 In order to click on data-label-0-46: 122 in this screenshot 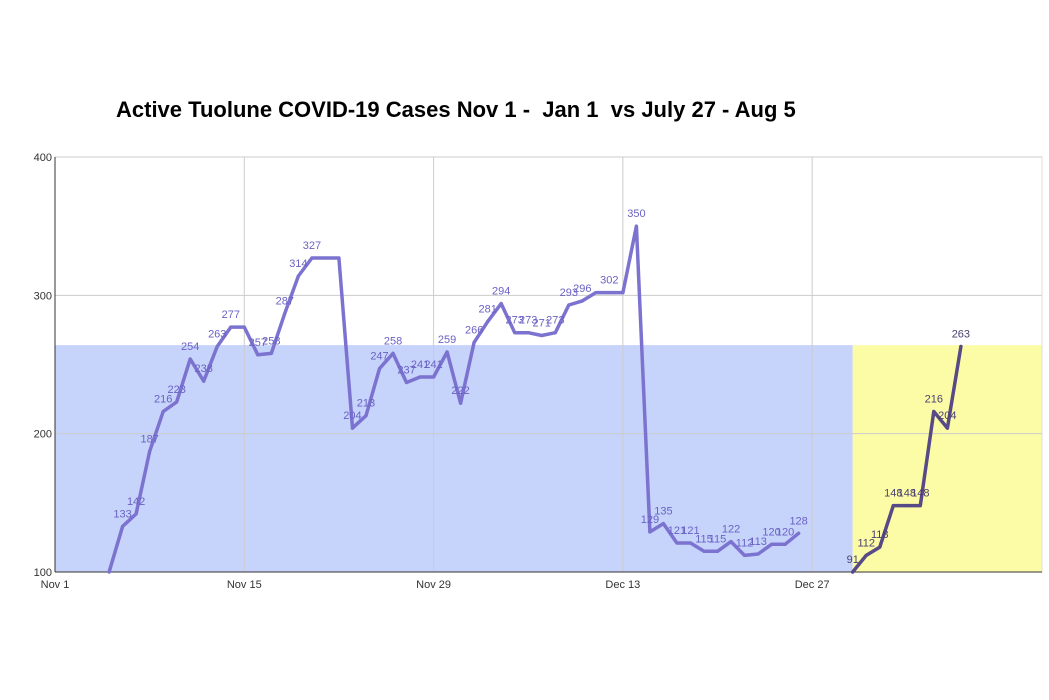, I will do `click(731, 530)`.